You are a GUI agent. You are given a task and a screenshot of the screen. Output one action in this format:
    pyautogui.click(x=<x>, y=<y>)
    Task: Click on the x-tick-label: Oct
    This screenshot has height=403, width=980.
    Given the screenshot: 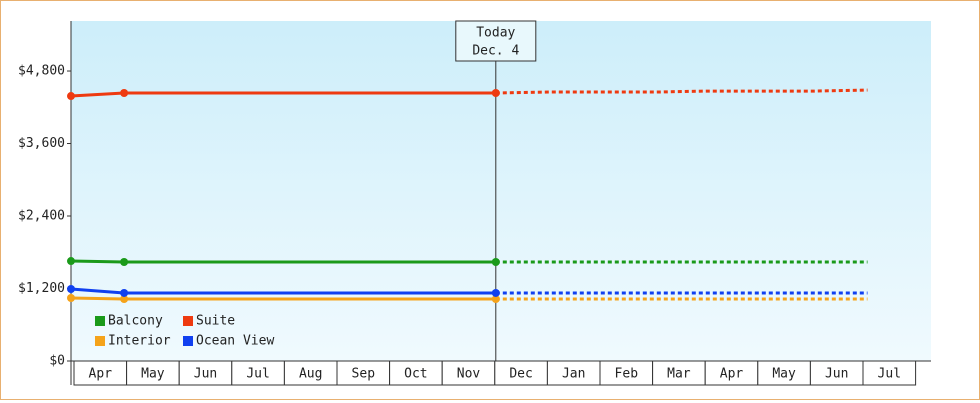 What is the action you would take?
    pyautogui.click(x=415, y=374)
    